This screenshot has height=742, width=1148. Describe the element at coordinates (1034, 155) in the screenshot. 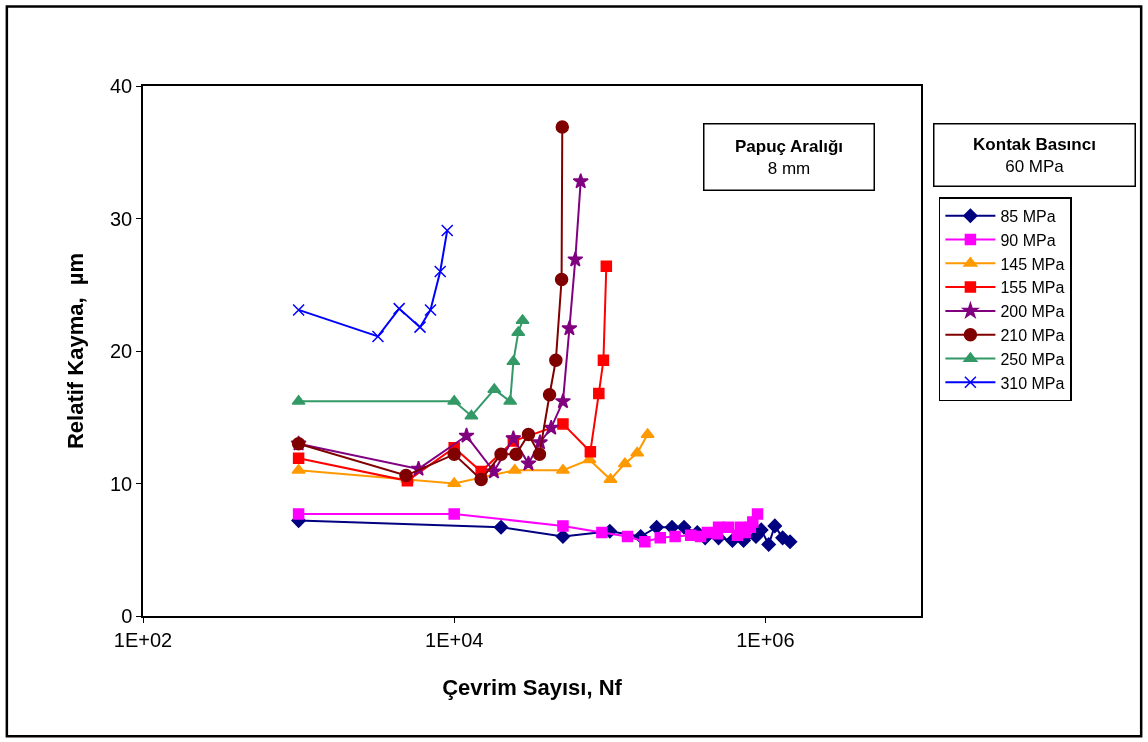

I see `legend-title: Kontak Basıncı 60 MPa` at that location.